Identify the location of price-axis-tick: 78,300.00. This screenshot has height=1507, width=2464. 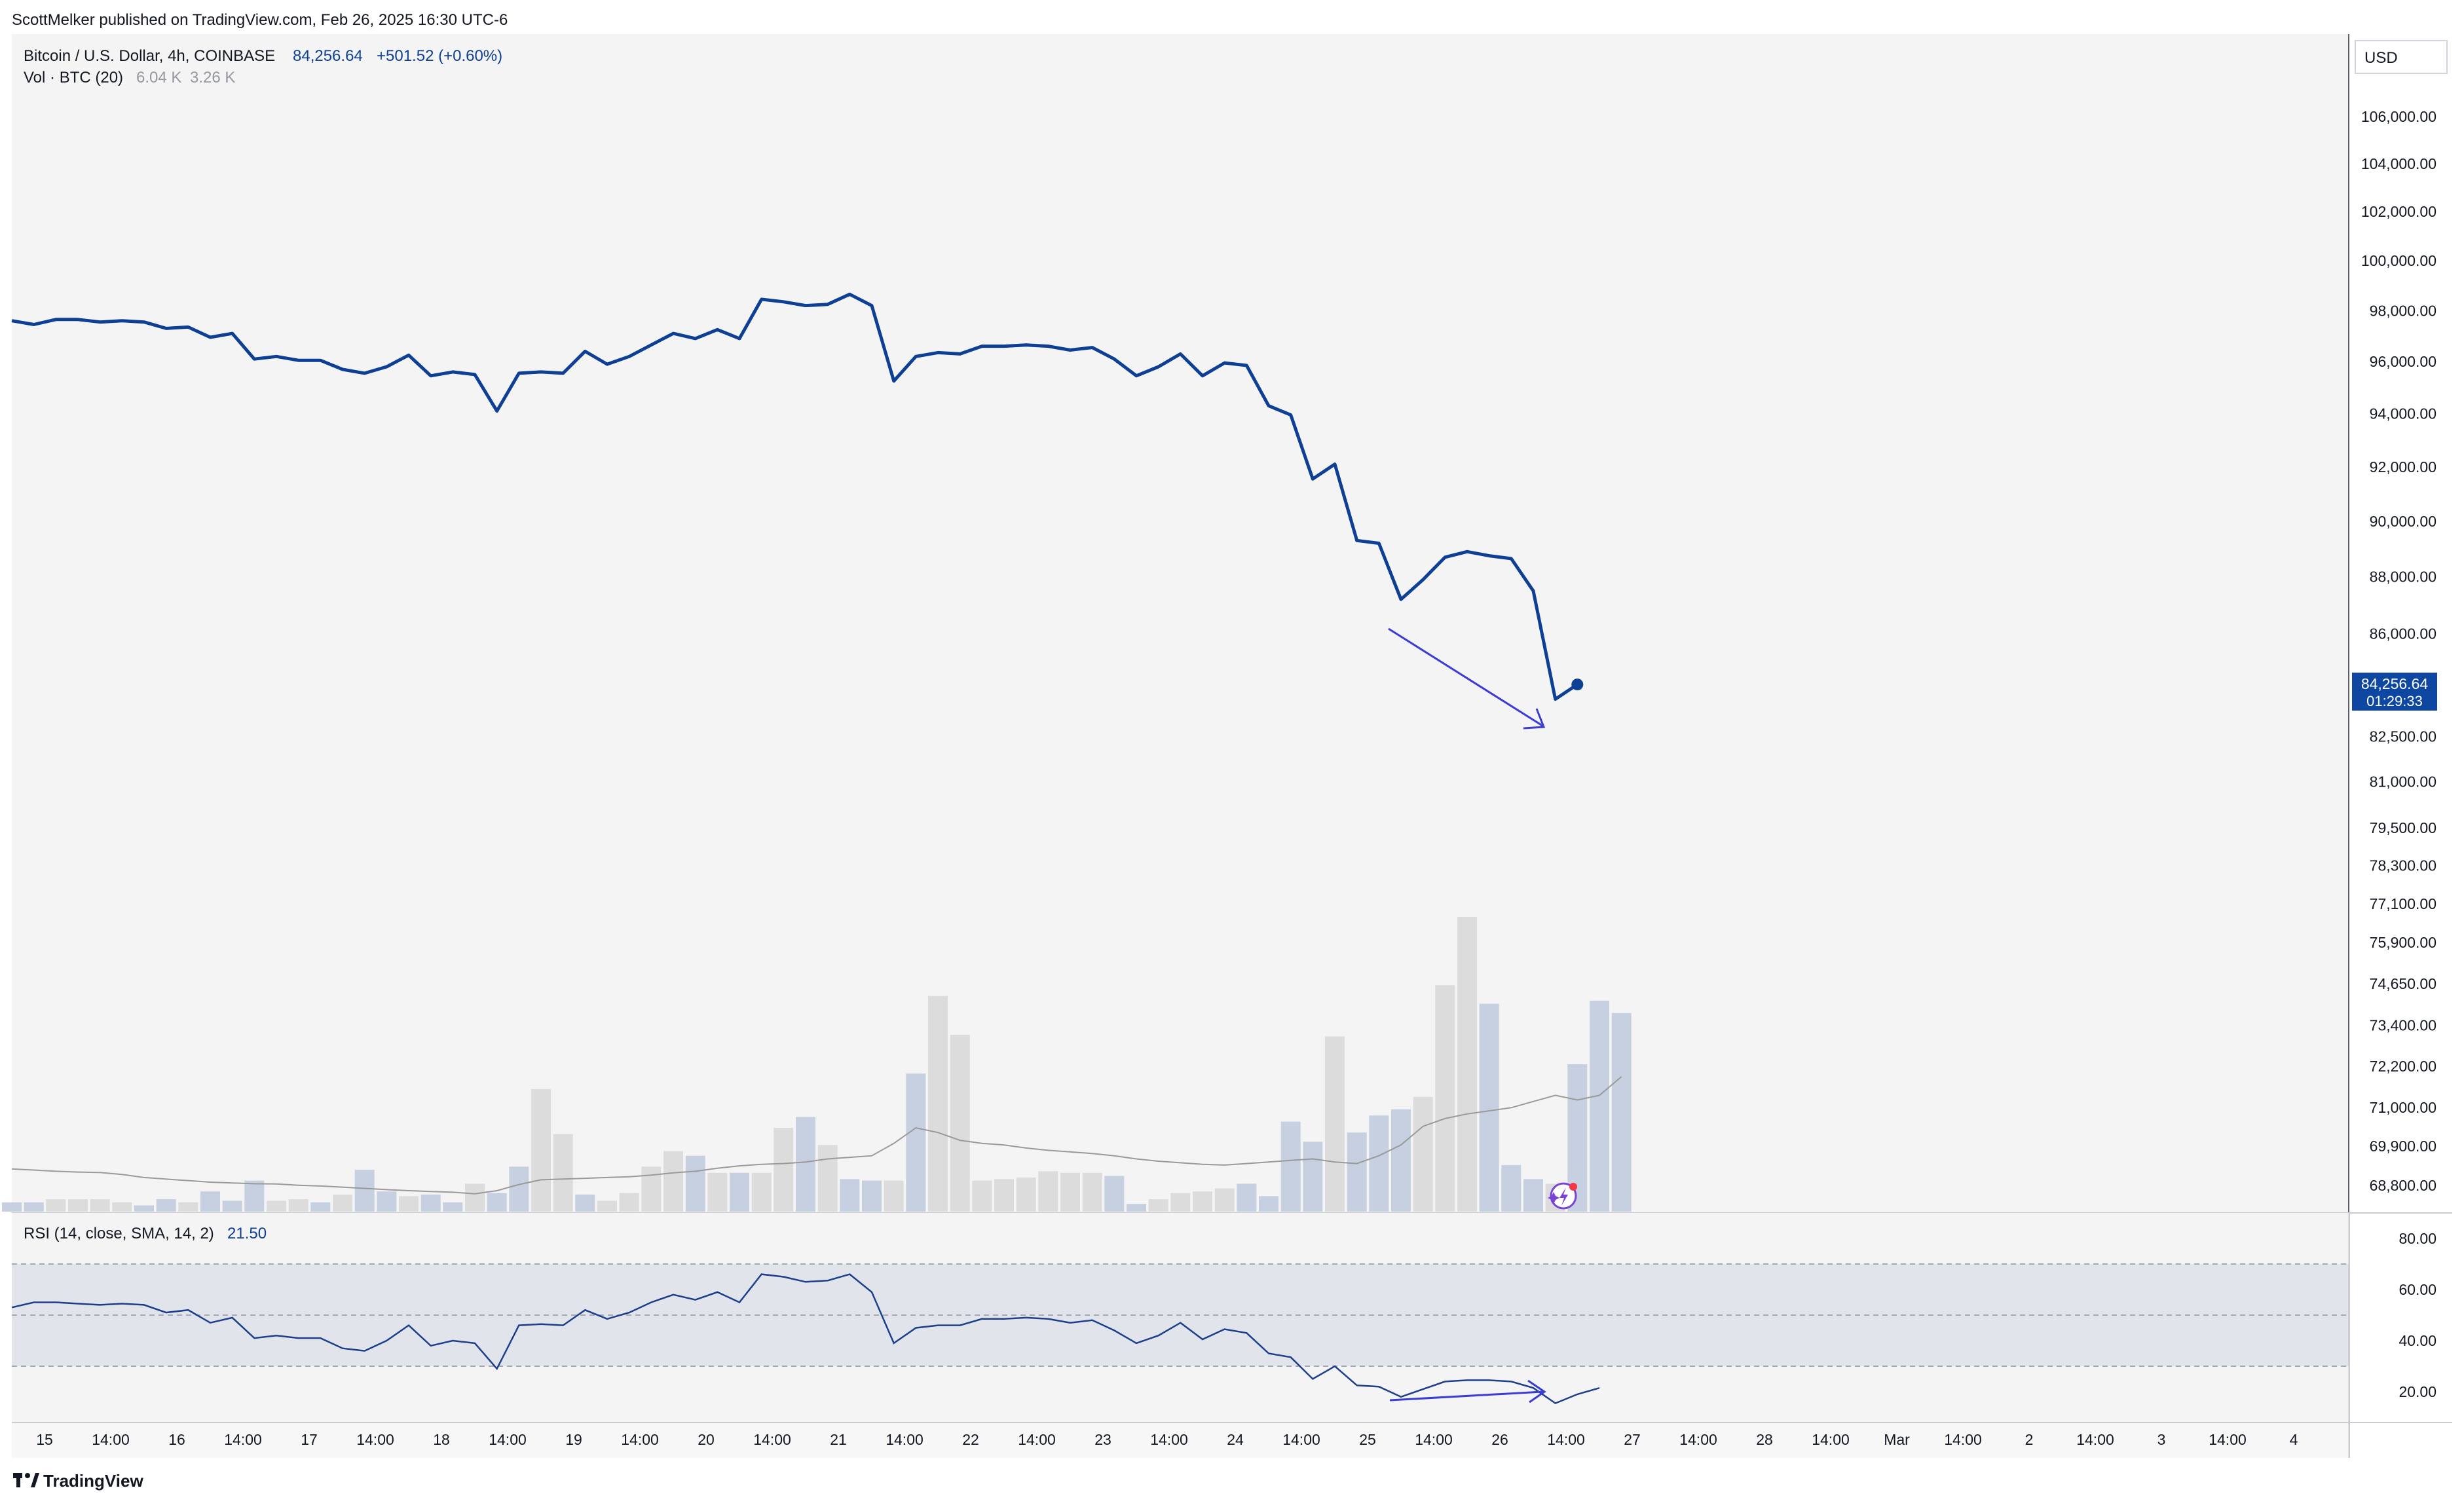
(2403, 865).